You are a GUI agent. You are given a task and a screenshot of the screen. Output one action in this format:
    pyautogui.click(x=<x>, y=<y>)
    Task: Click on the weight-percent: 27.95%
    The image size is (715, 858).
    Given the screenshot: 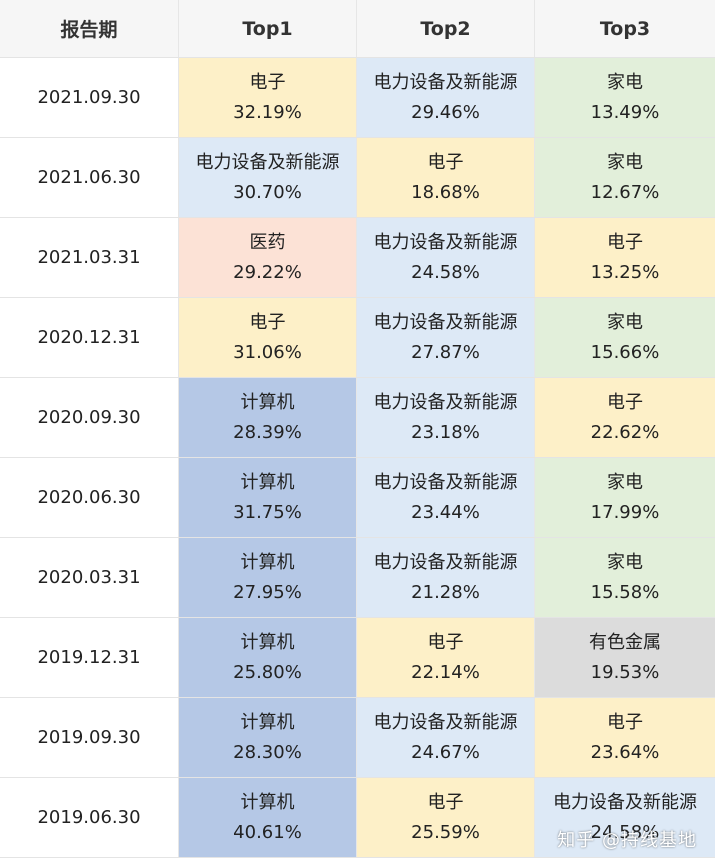 What is the action you would take?
    pyautogui.click(x=267, y=592)
    